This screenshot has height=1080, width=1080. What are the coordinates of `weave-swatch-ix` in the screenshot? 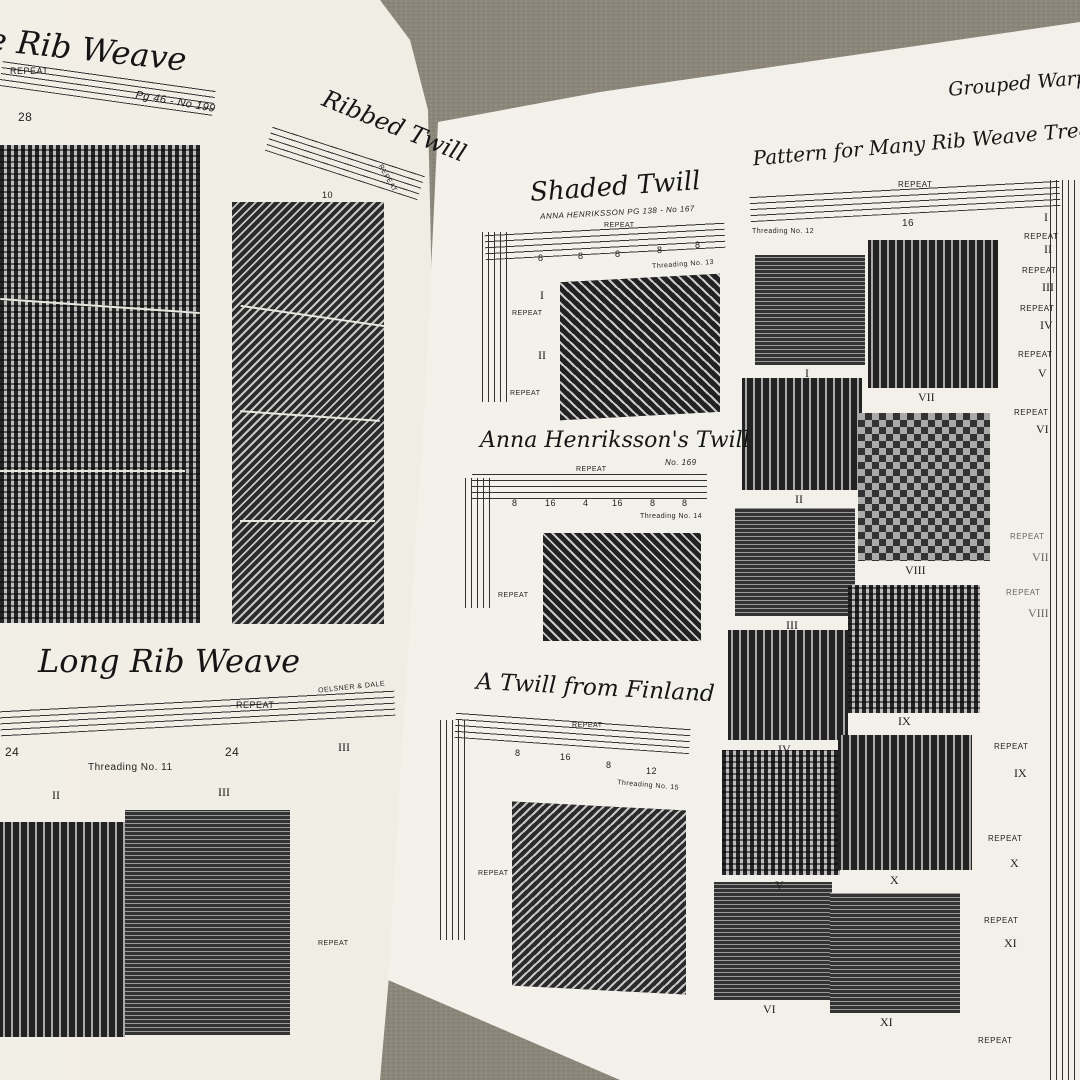 It's located at (914, 649).